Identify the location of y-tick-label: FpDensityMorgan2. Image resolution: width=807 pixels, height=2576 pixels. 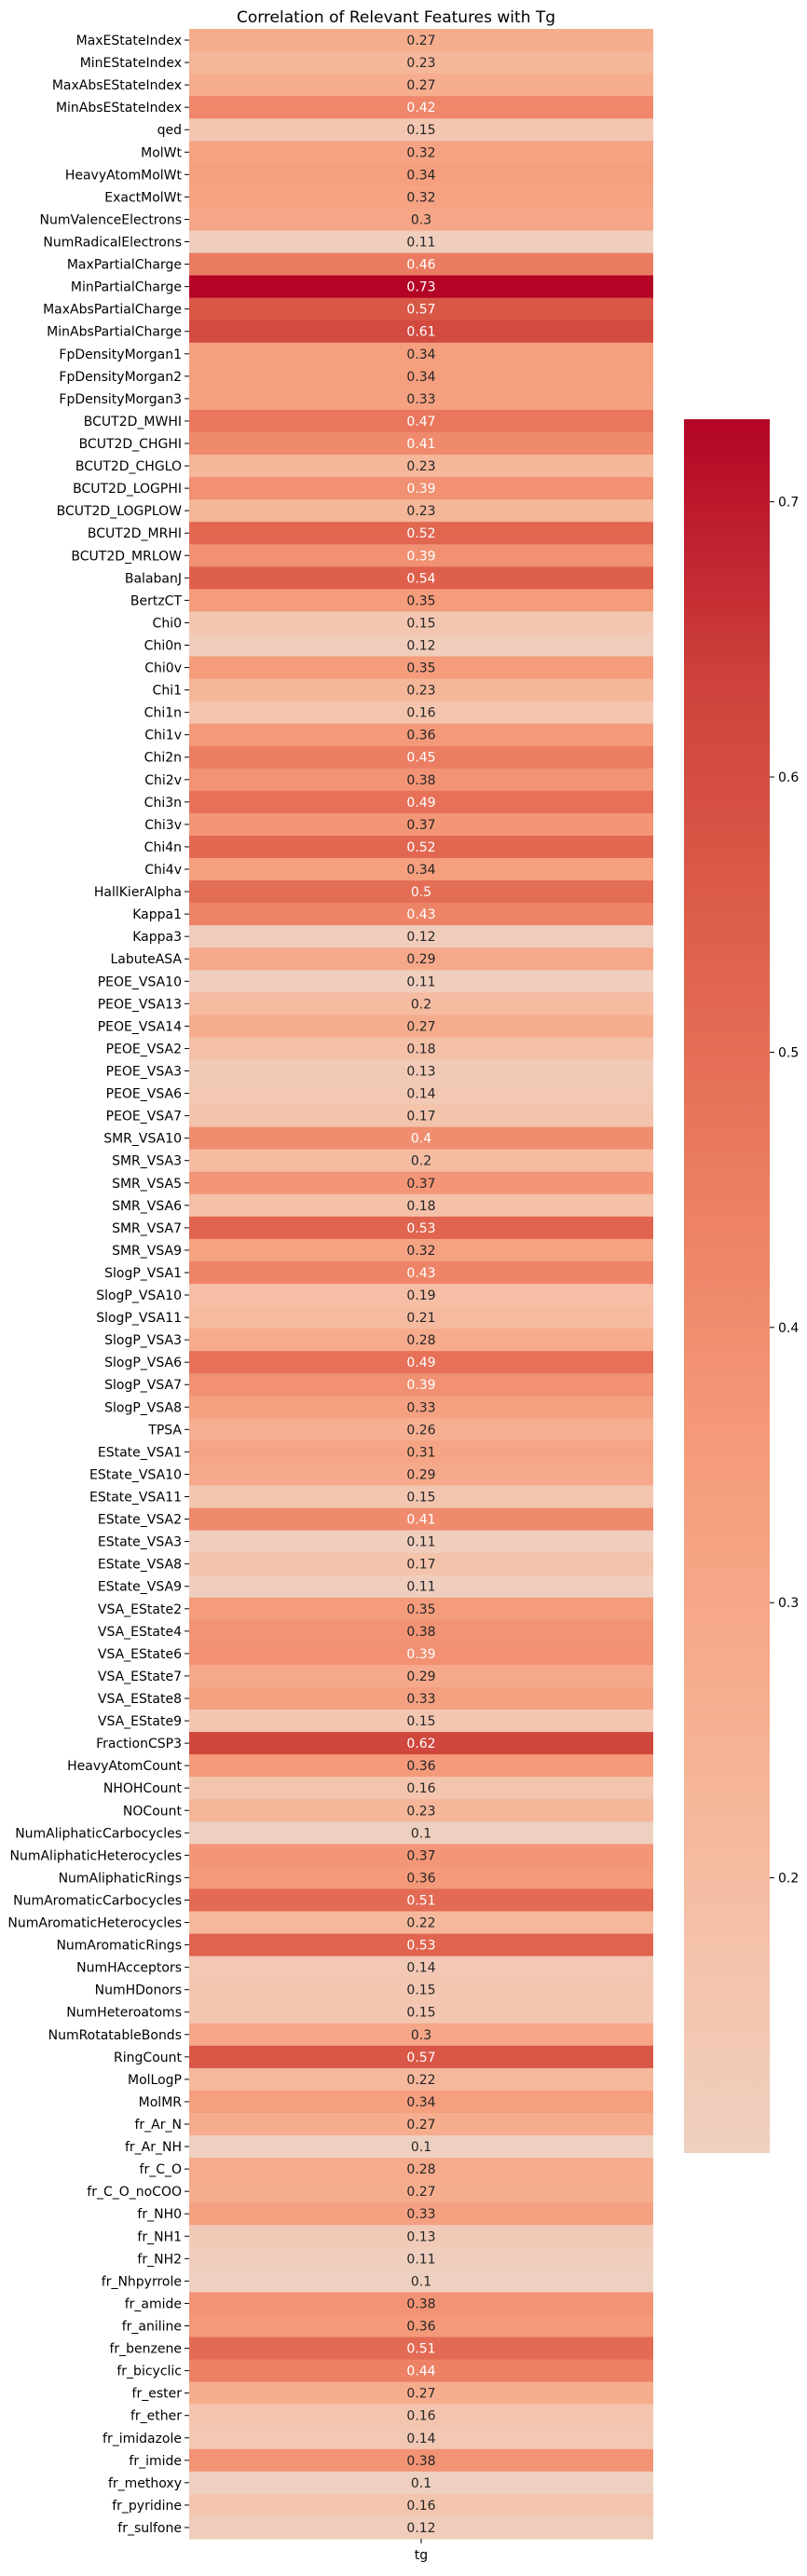
(120, 377).